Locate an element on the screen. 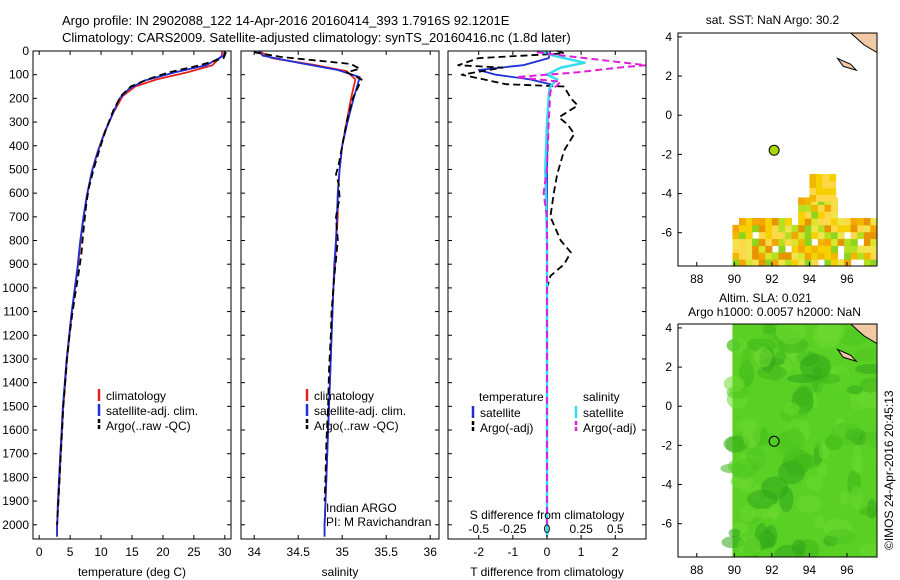 This screenshot has width=900, height=580. sla_map-ytick-label: 2 is located at coordinates (668, 367).